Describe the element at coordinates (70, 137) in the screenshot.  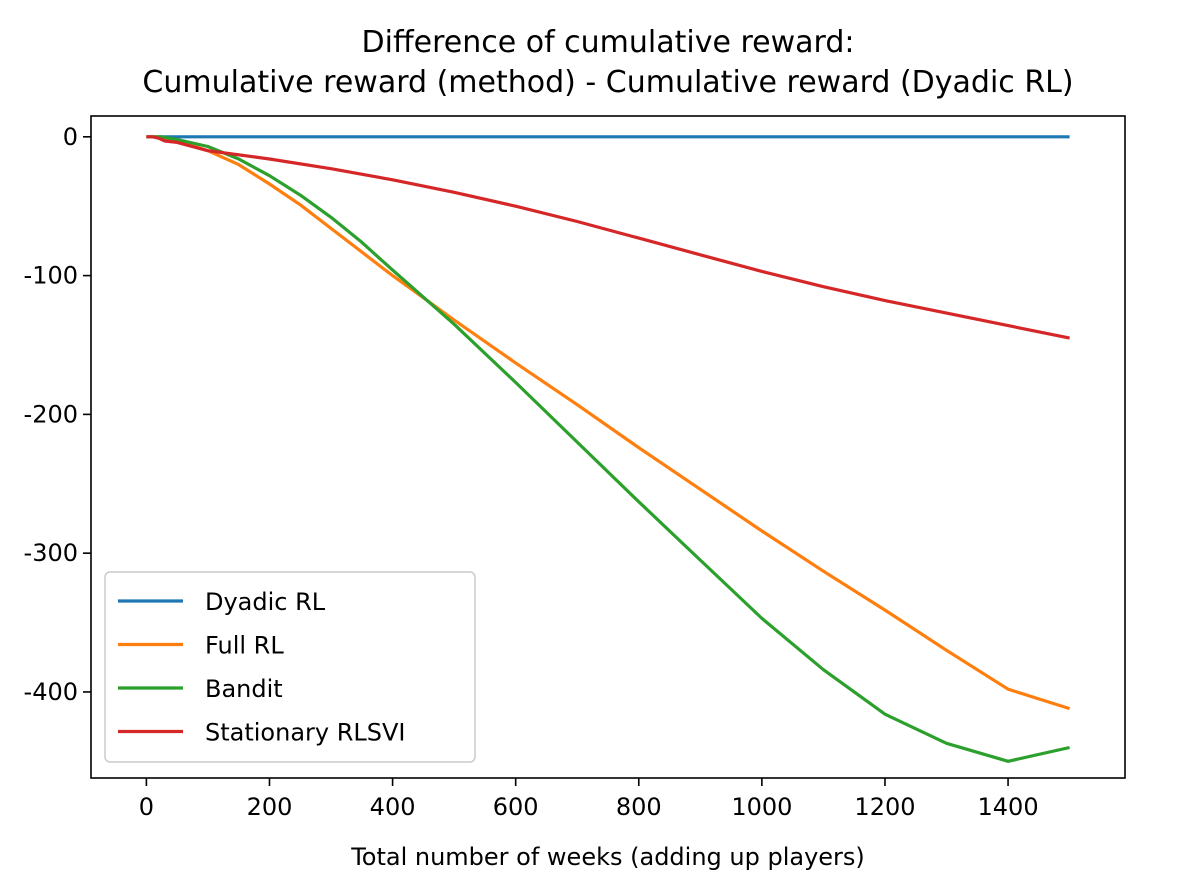
I see `y-tick-label: 0` at that location.